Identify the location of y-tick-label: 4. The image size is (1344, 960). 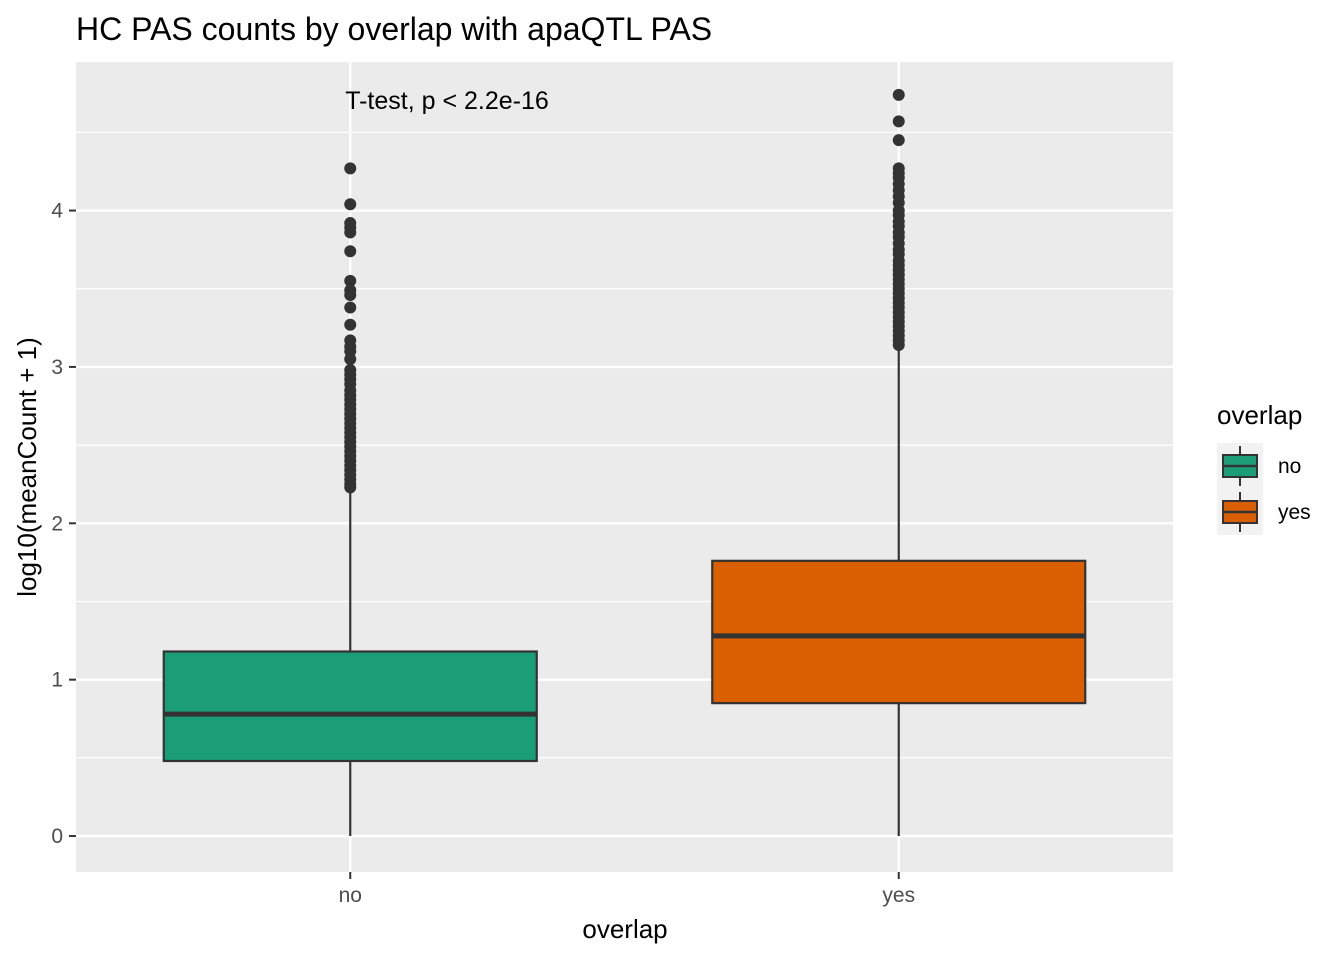
(57, 211).